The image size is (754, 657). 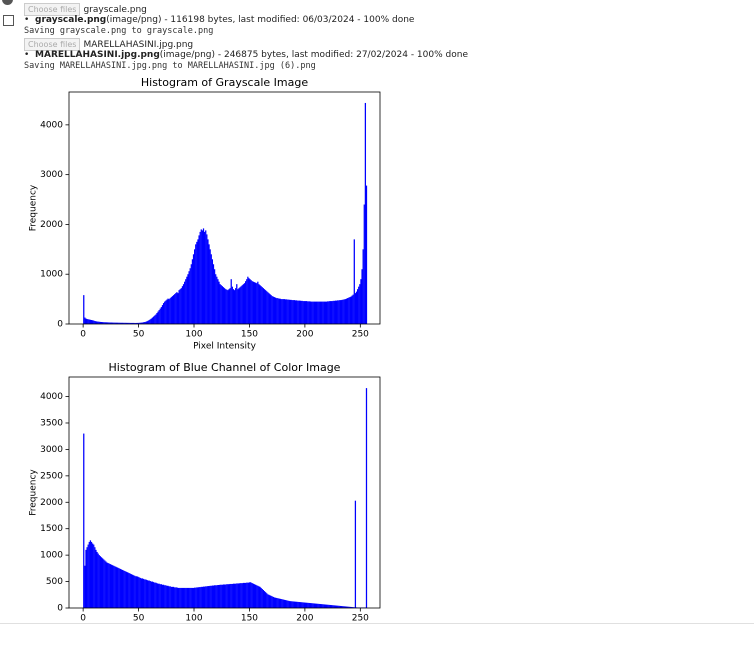 I want to click on cell-run-icon, so click(x=7, y=2).